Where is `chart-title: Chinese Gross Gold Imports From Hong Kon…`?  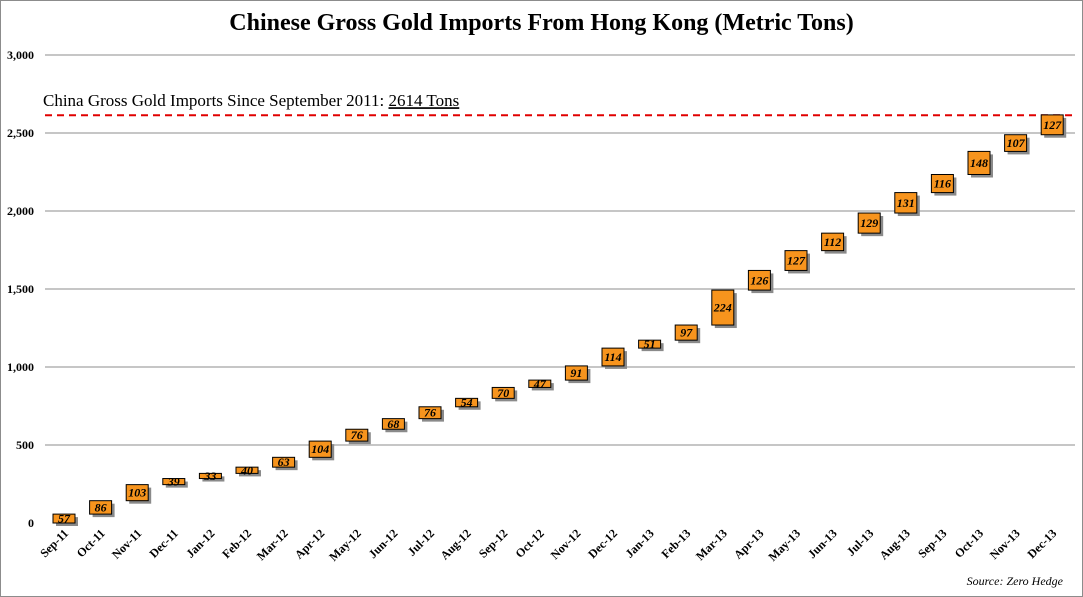 chart-title: Chinese Gross Gold Imports From Hong Kon… is located at coordinates (541, 23).